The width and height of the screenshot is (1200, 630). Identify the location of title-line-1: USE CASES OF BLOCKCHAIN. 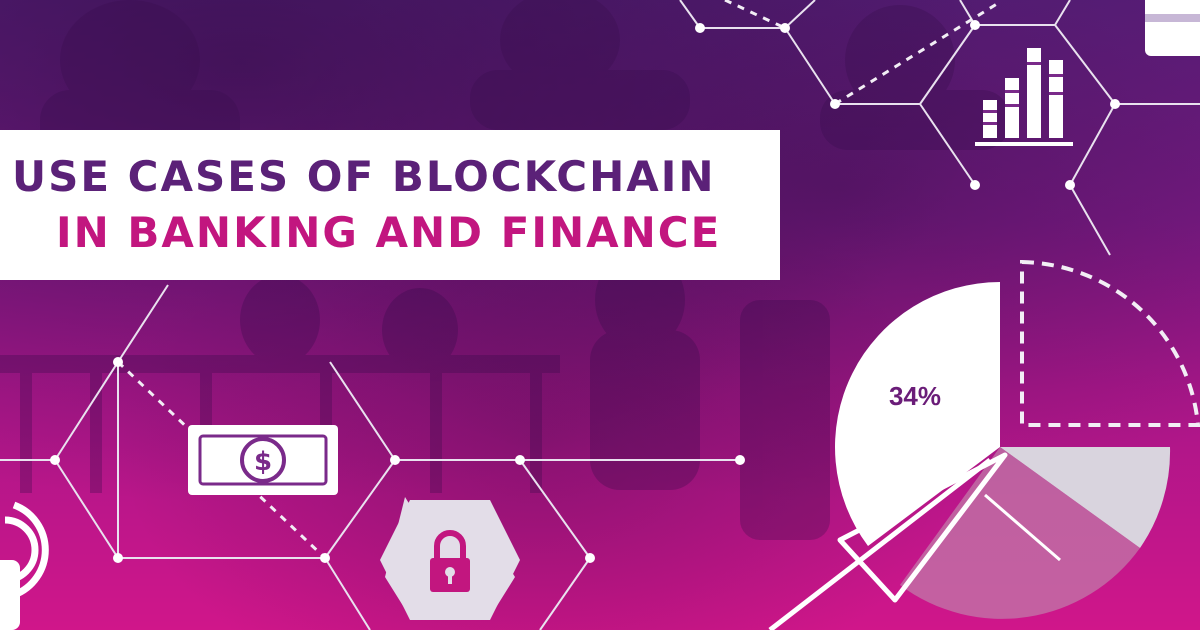
(364, 176).